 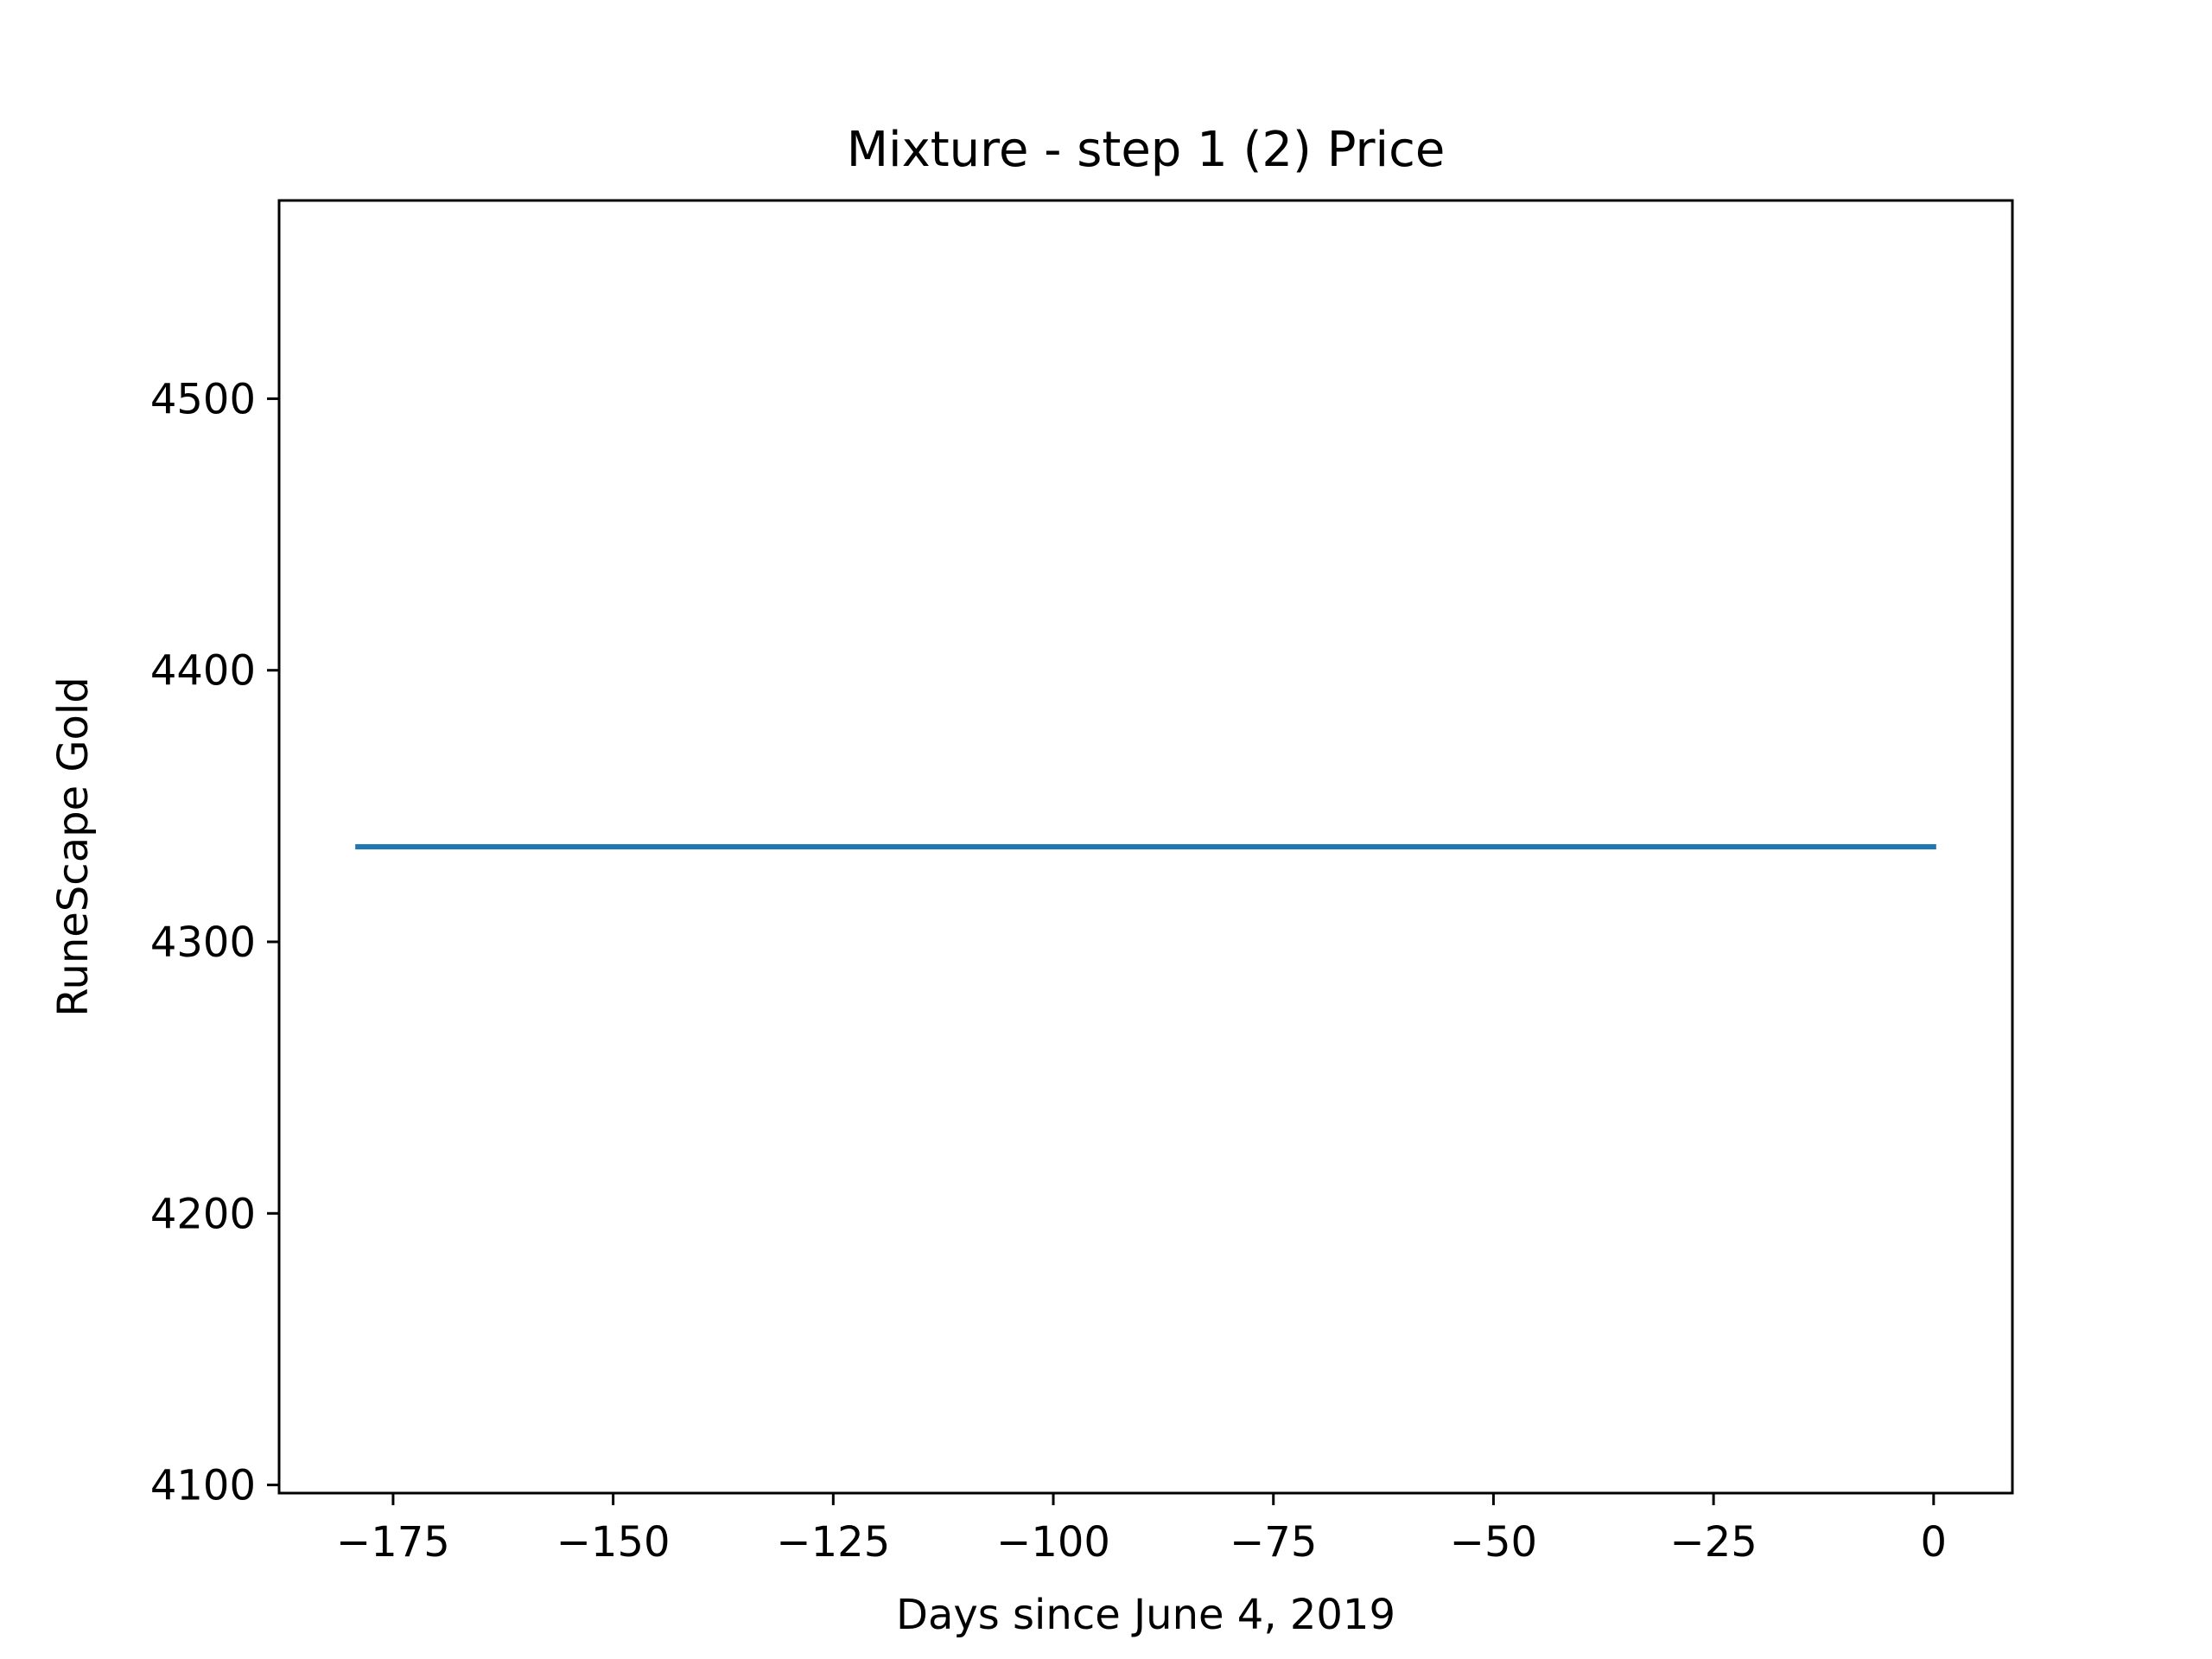 What do you see at coordinates (203, 671) in the screenshot?
I see `y-tick-label: 4400` at bounding box center [203, 671].